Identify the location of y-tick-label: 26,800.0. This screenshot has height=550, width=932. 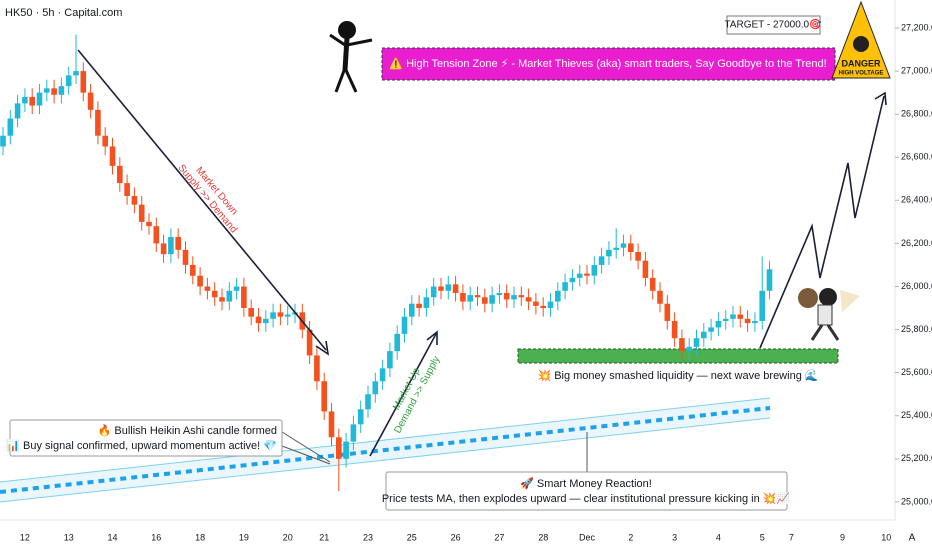
(916, 114).